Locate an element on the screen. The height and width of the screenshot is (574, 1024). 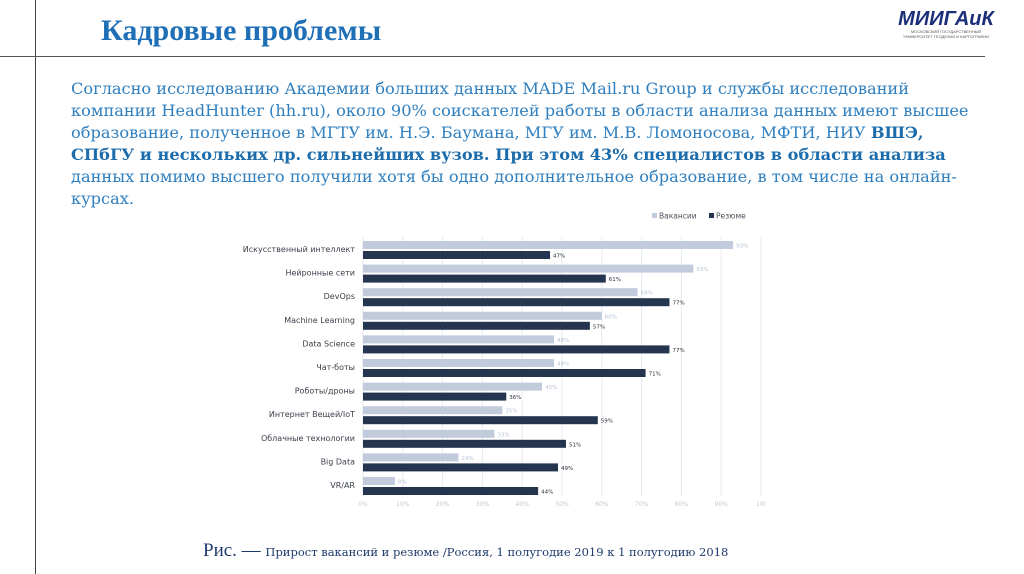
data-label: 47% is located at coordinates (559, 257).